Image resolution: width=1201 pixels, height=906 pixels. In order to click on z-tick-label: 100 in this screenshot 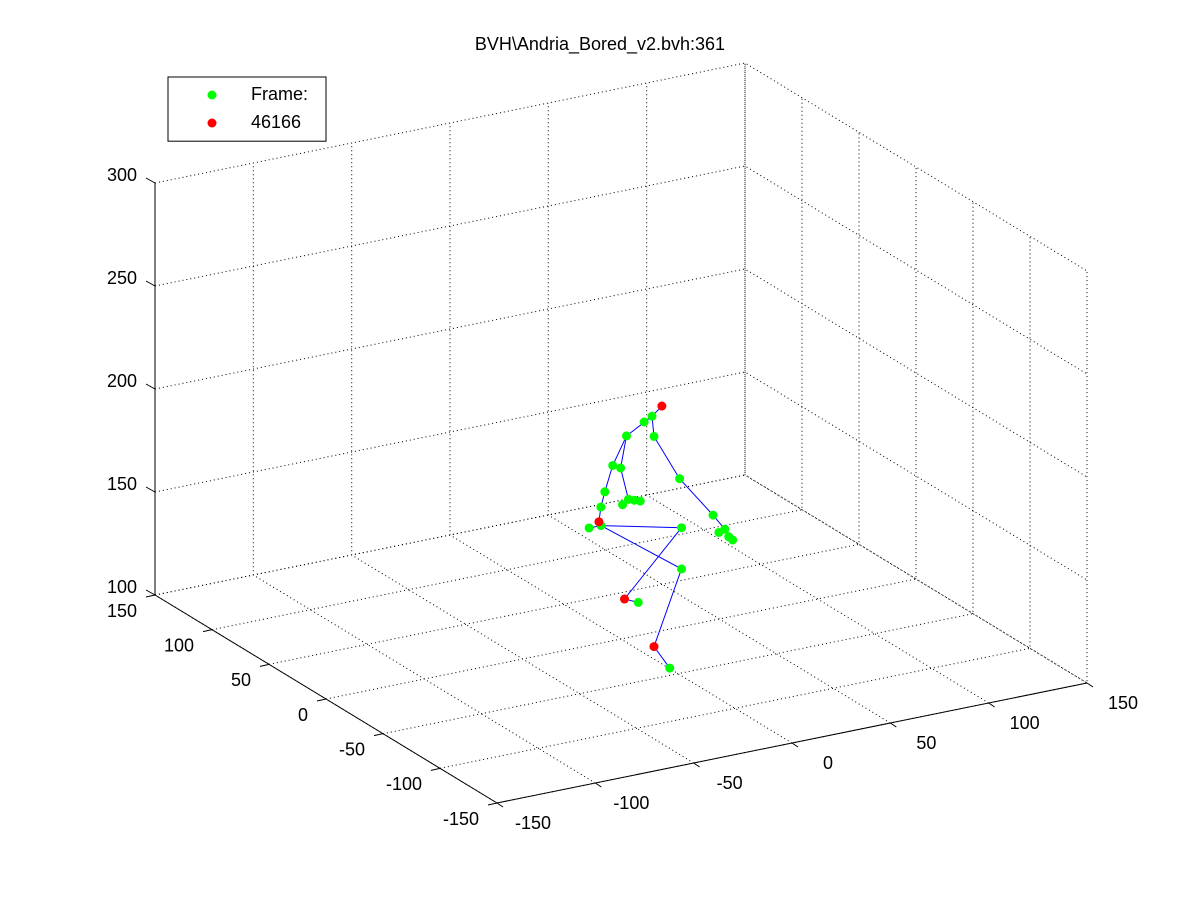, I will do `click(122, 587)`.